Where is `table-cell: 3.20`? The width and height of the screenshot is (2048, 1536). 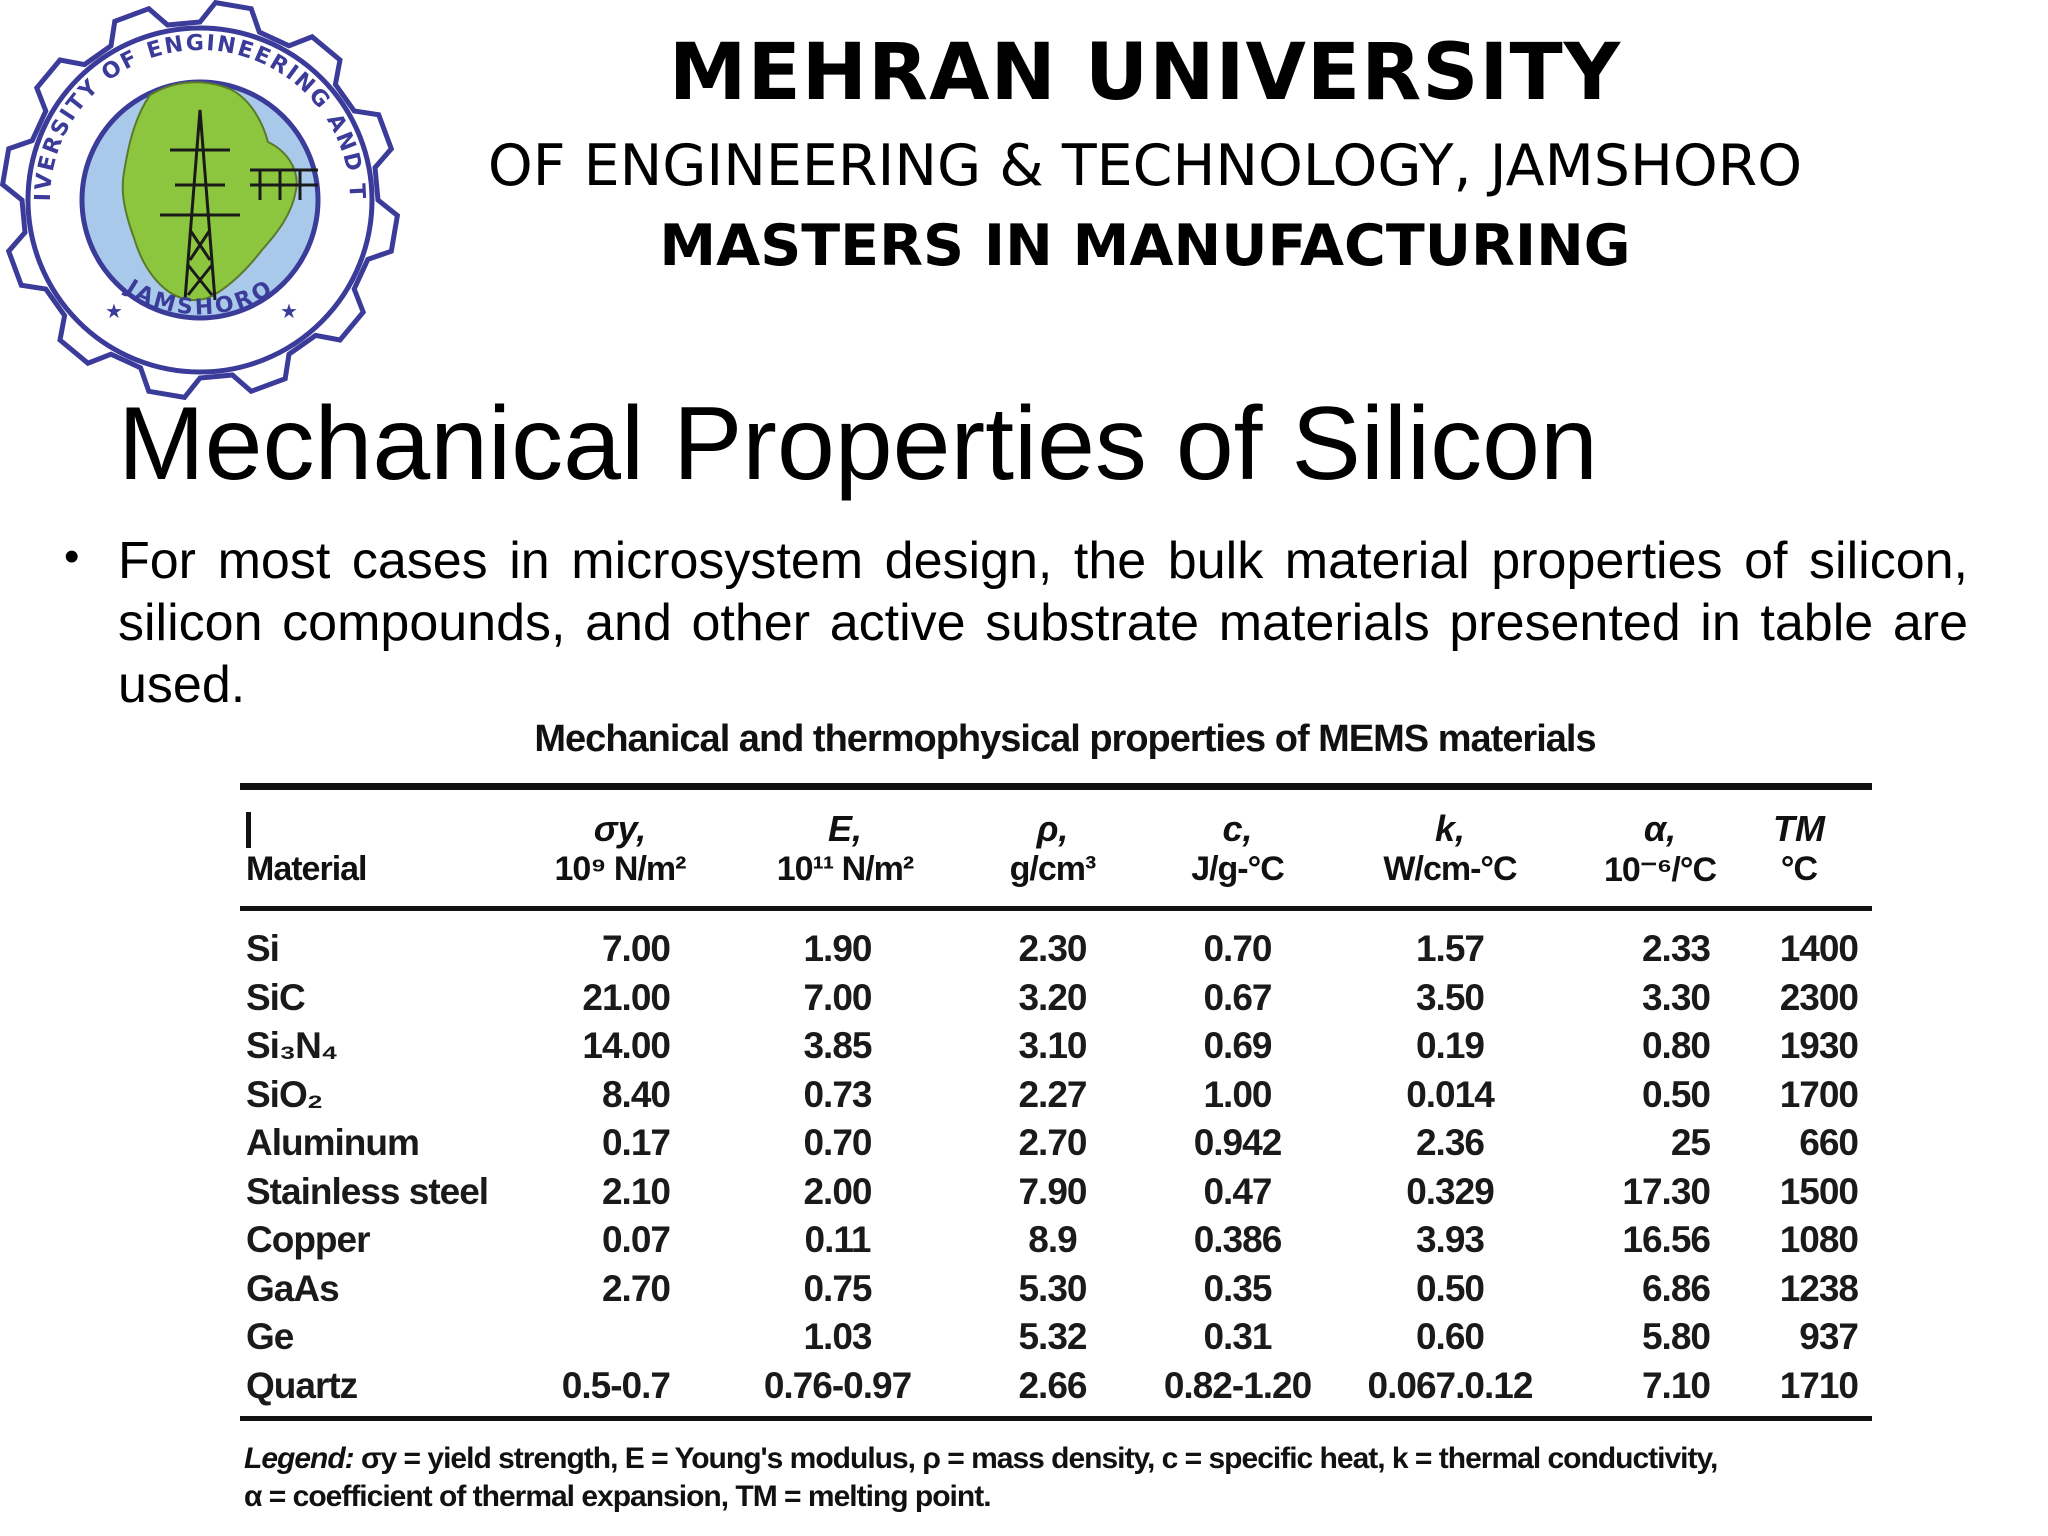
table-cell: 3.20 is located at coordinates (1052, 997).